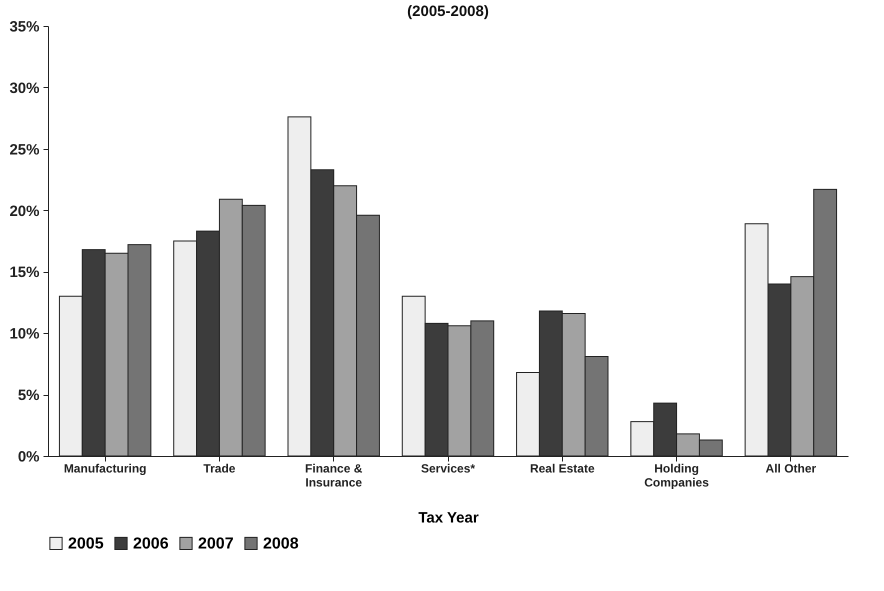 The height and width of the screenshot is (591, 884). Describe the element at coordinates (216, 543) in the screenshot. I see `legend-label: 2007` at that location.